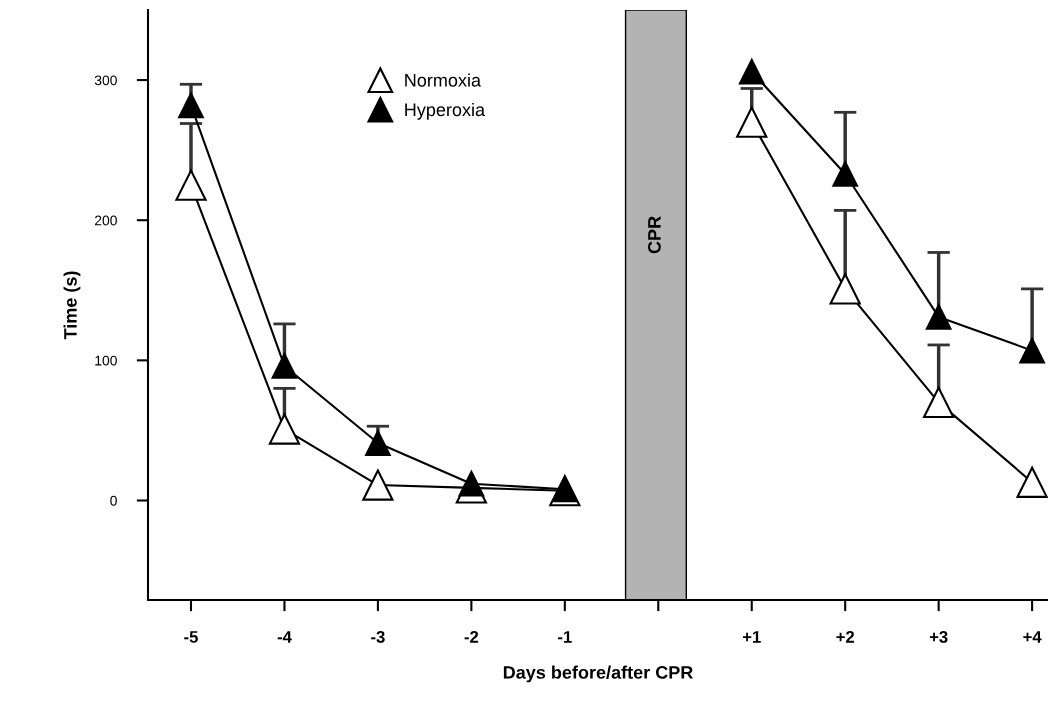 This screenshot has height=717, width=1048. Describe the element at coordinates (598, 674) in the screenshot. I see `x-axis-title: Days before/after CPR` at that location.